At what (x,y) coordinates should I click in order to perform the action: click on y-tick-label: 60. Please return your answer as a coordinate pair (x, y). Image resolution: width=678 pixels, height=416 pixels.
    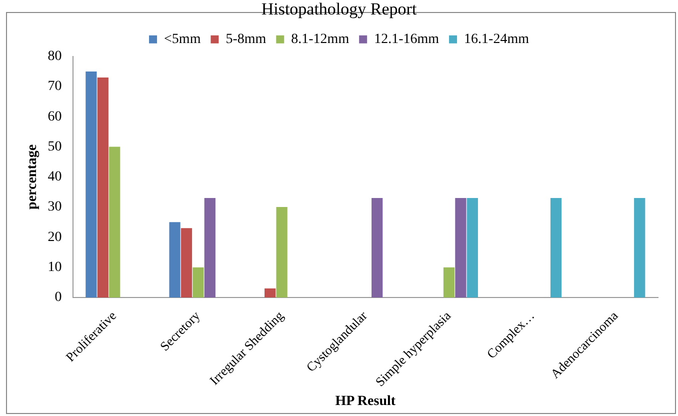
    Looking at the image, I should click on (55, 116).